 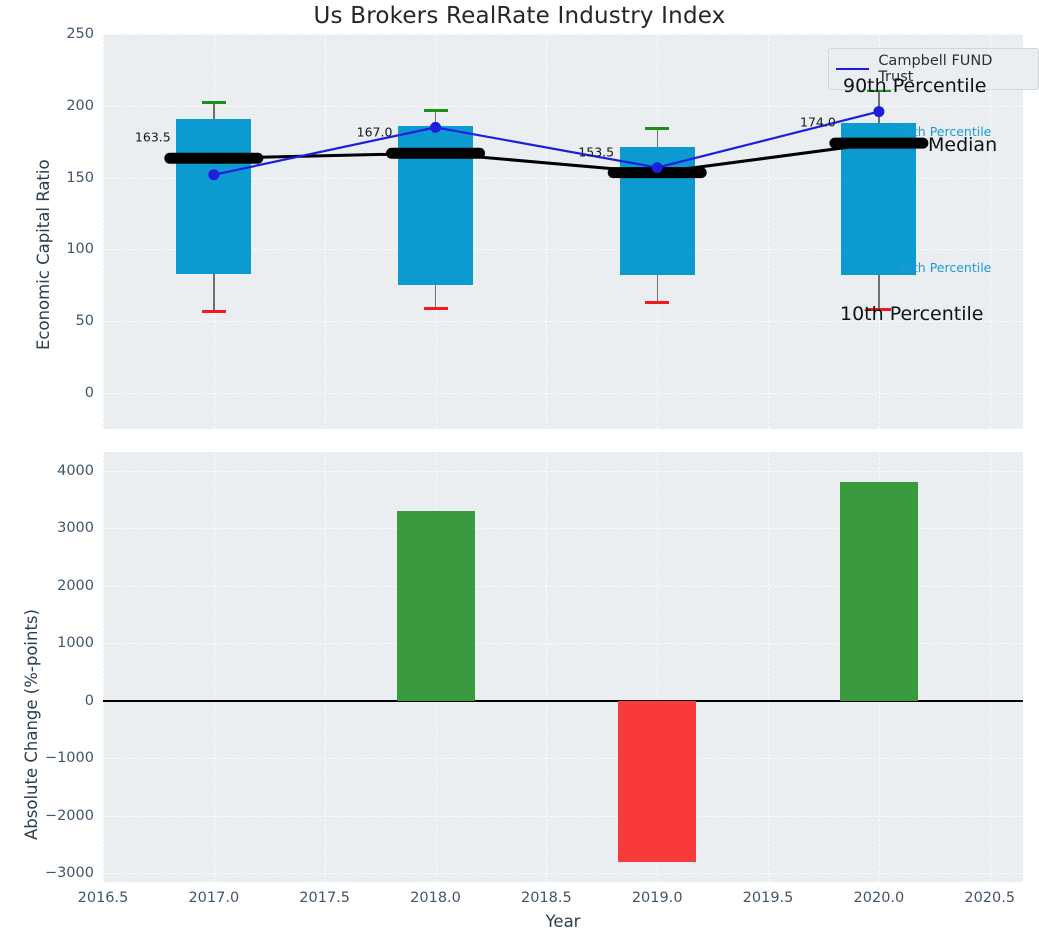 I want to click on y-axis-tick-label: 3000, so click(x=75, y=528).